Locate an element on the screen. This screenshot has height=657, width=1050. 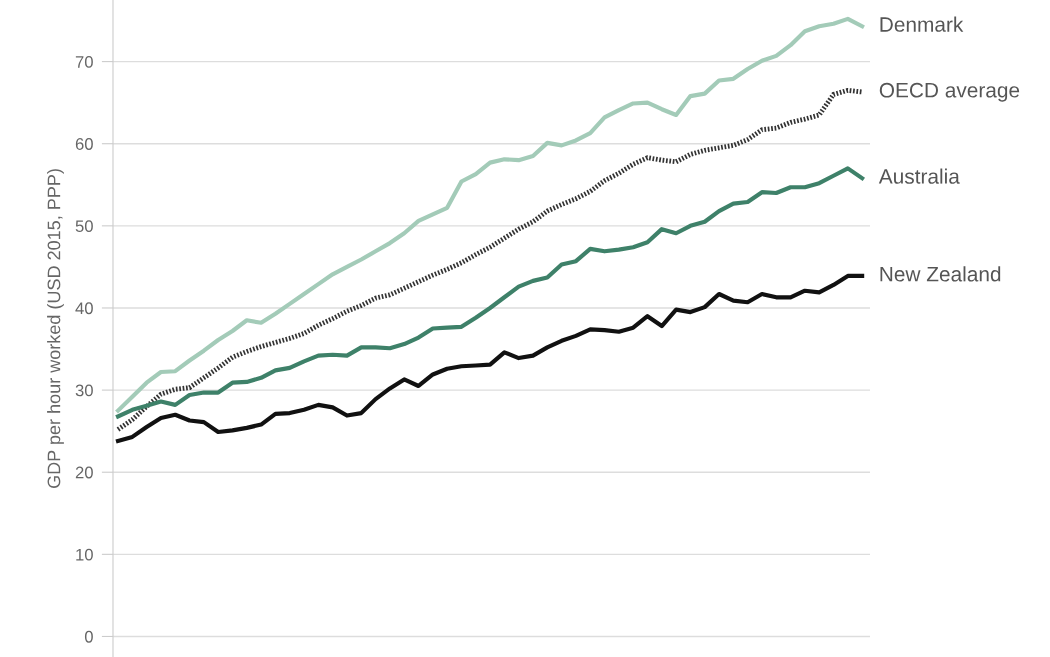
series-label: Denmark is located at coordinates (922, 24).